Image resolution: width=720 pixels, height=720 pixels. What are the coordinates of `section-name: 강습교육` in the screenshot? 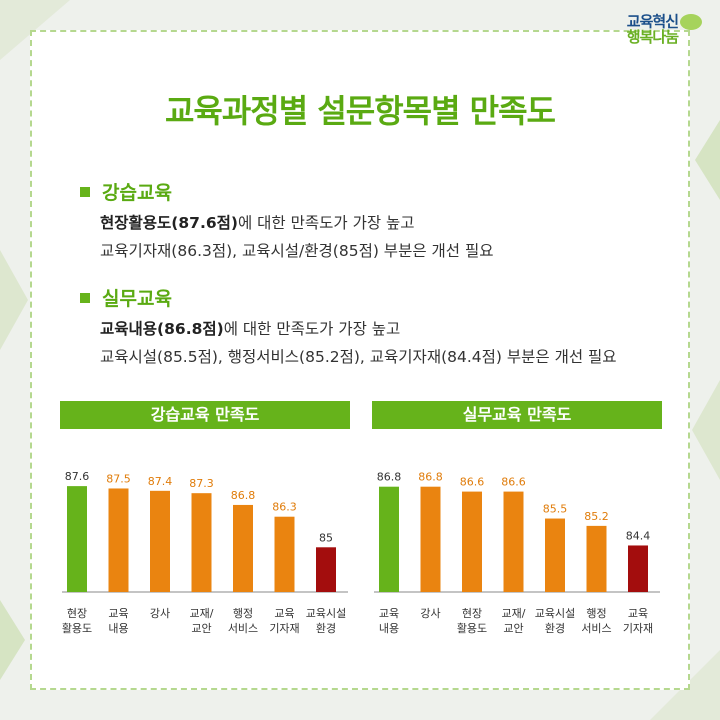 It's located at (137, 193).